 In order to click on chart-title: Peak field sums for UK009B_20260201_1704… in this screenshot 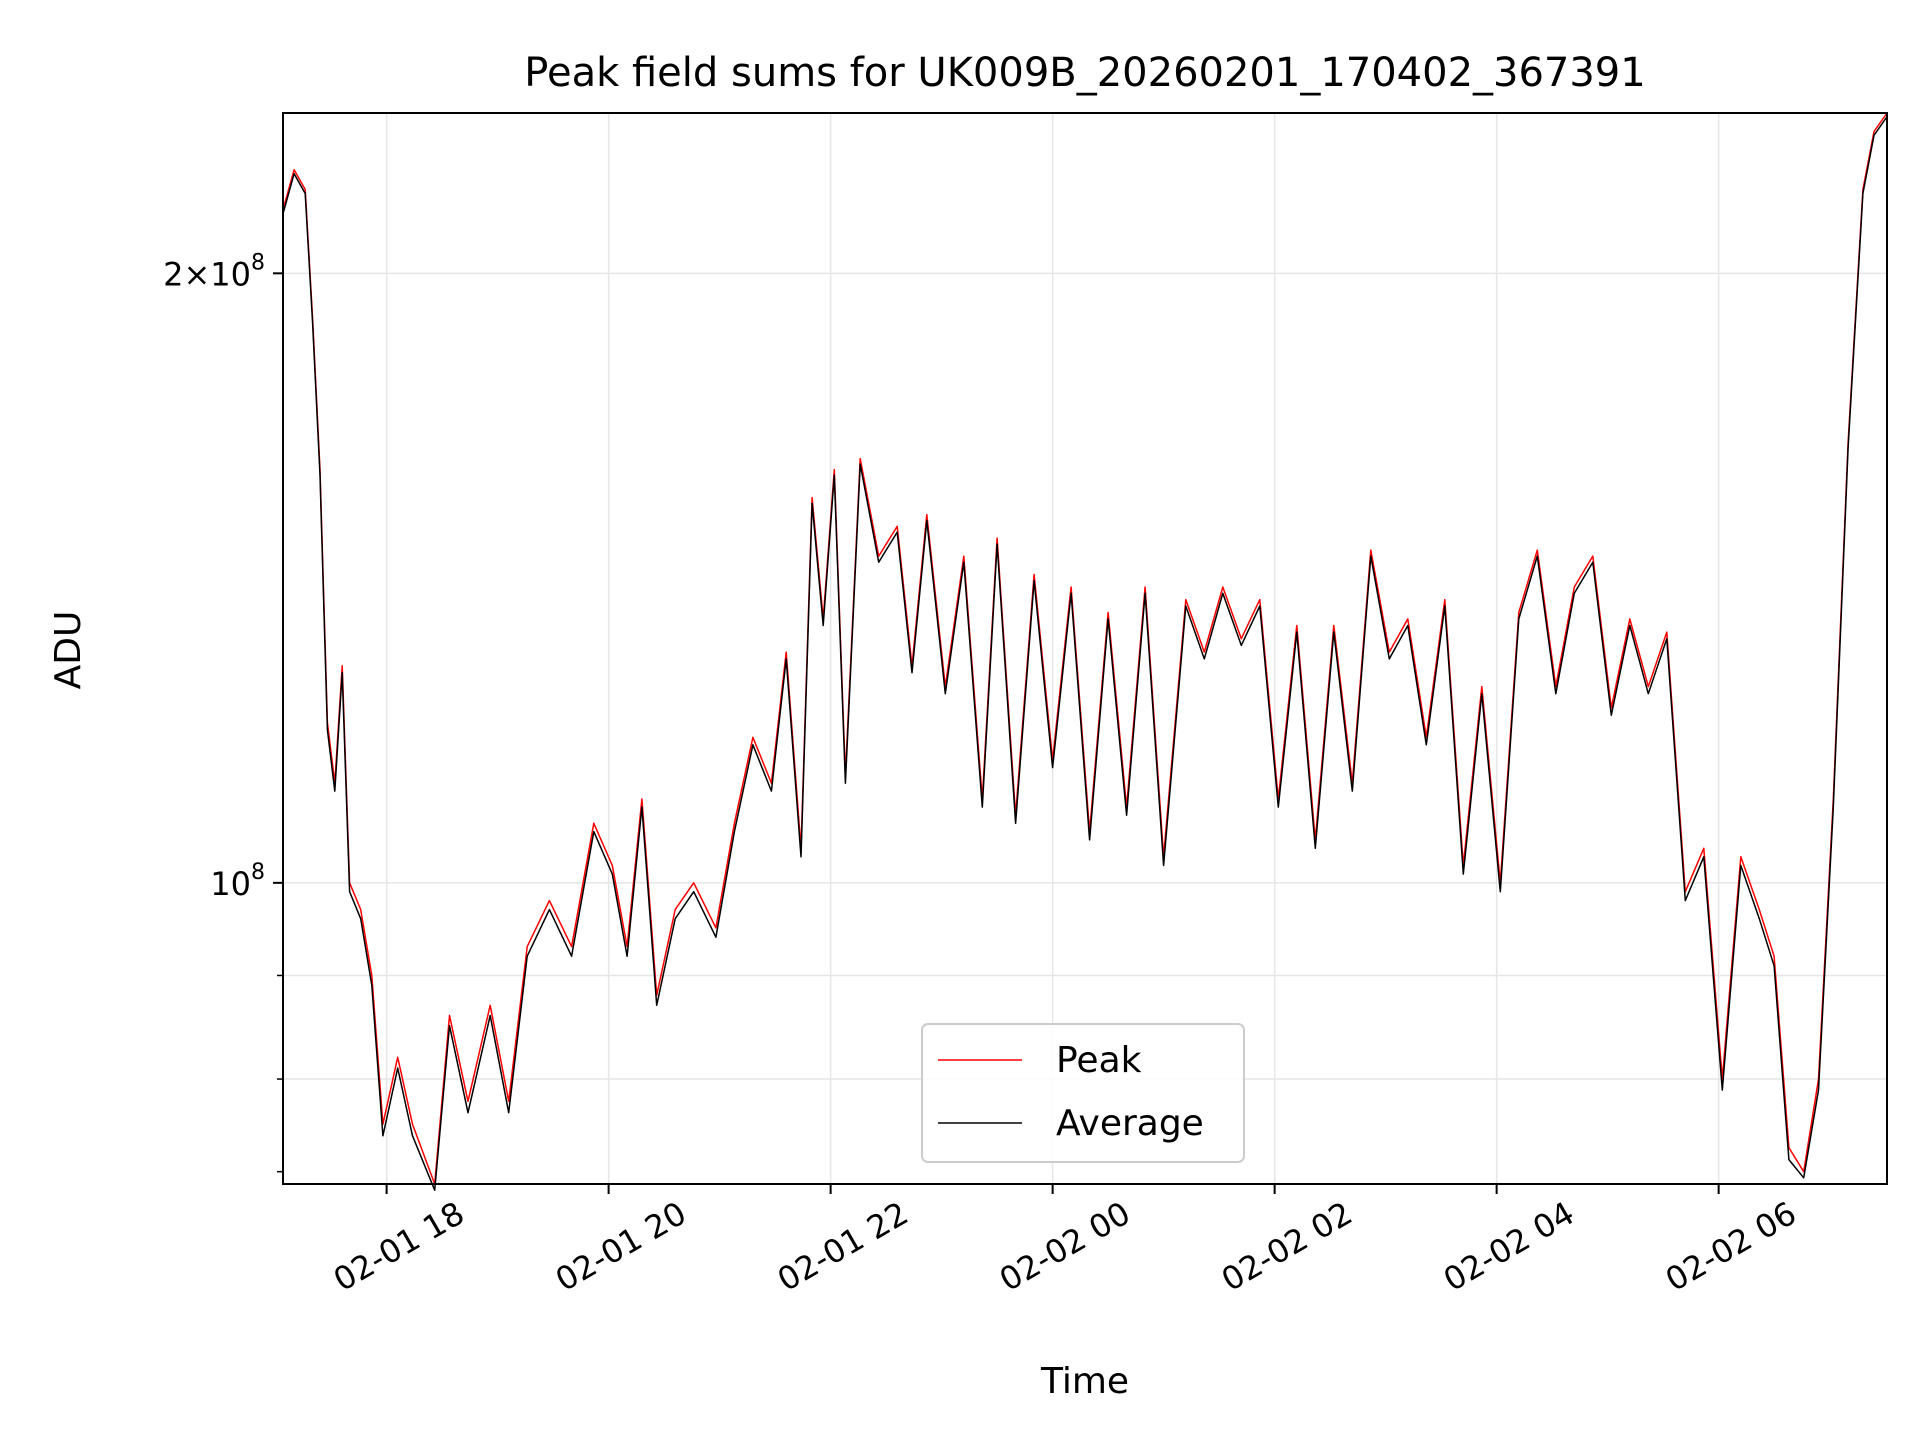, I will do `click(1084, 73)`.